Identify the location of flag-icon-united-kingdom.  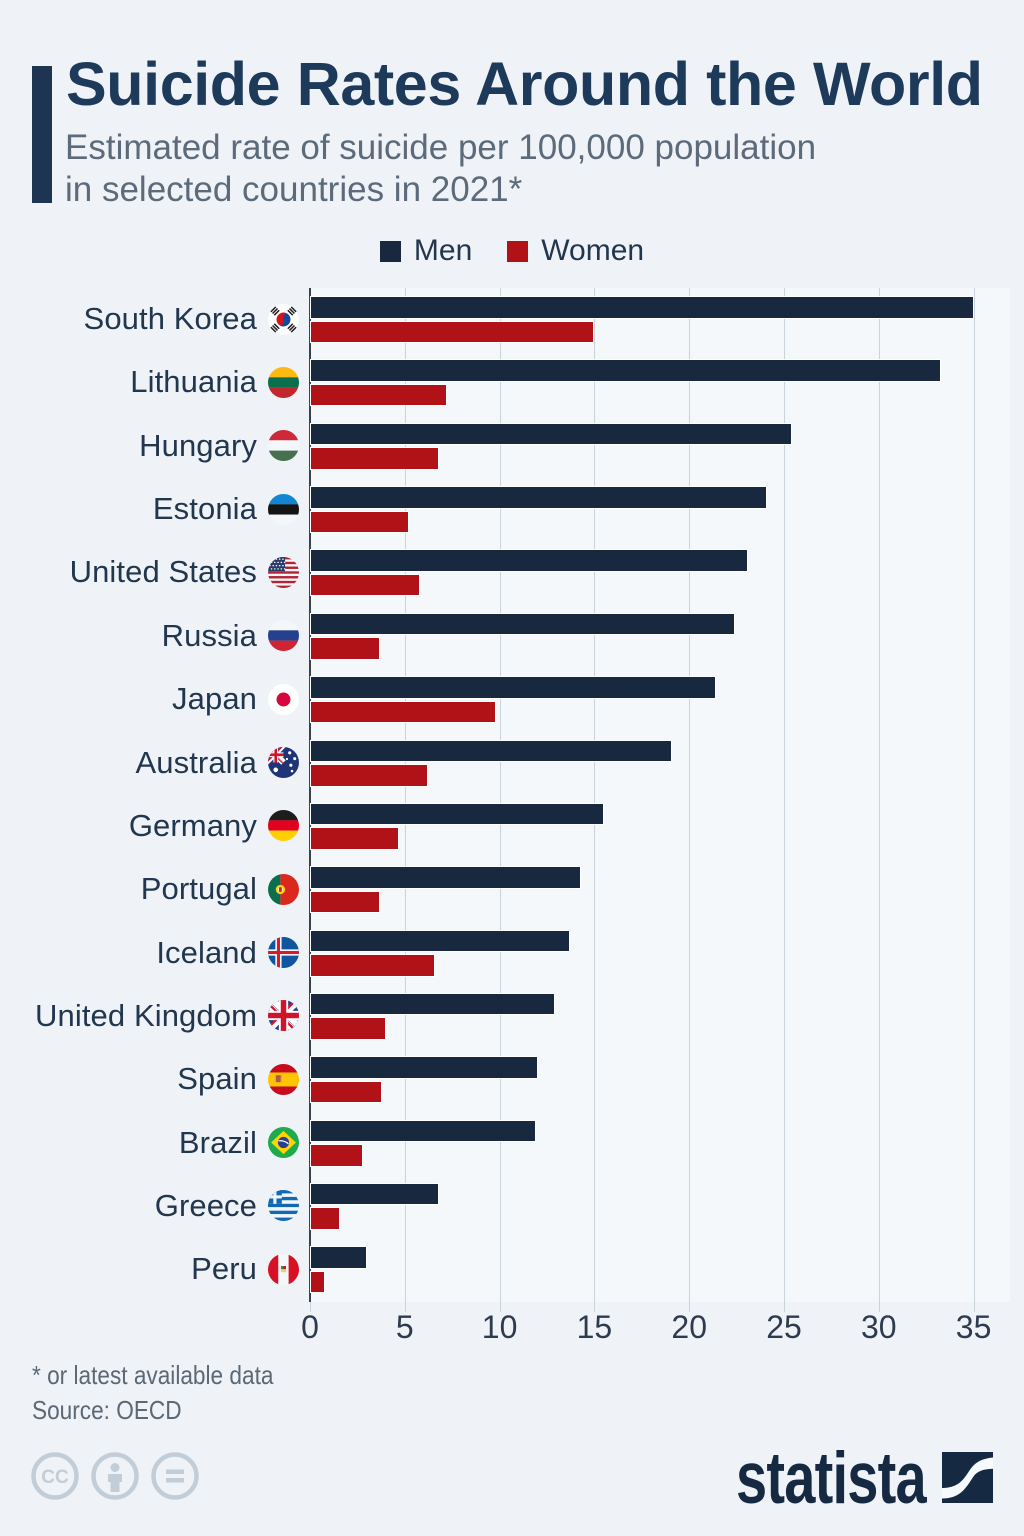
(283, 1016).